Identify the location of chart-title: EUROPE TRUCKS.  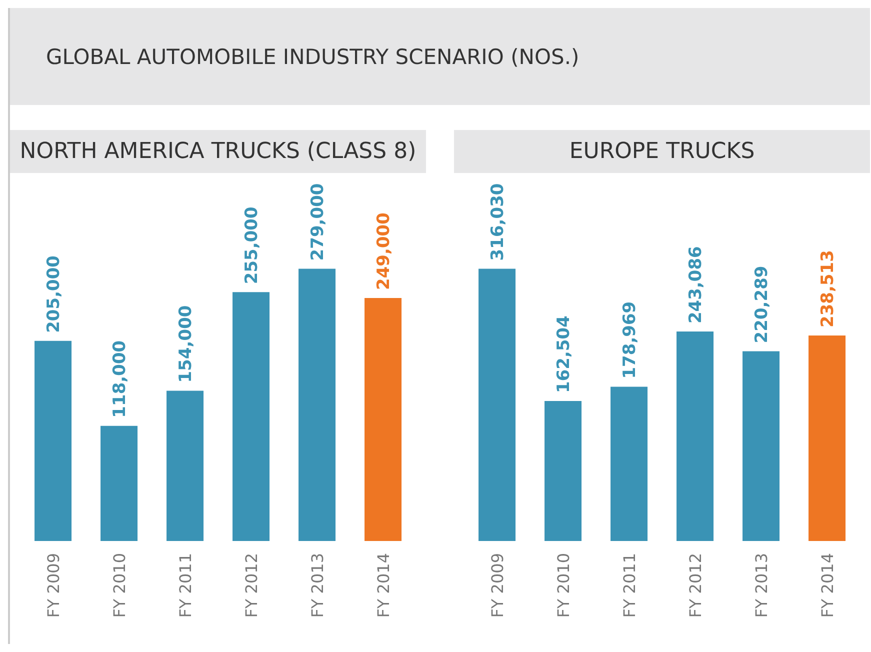
(662, 151).